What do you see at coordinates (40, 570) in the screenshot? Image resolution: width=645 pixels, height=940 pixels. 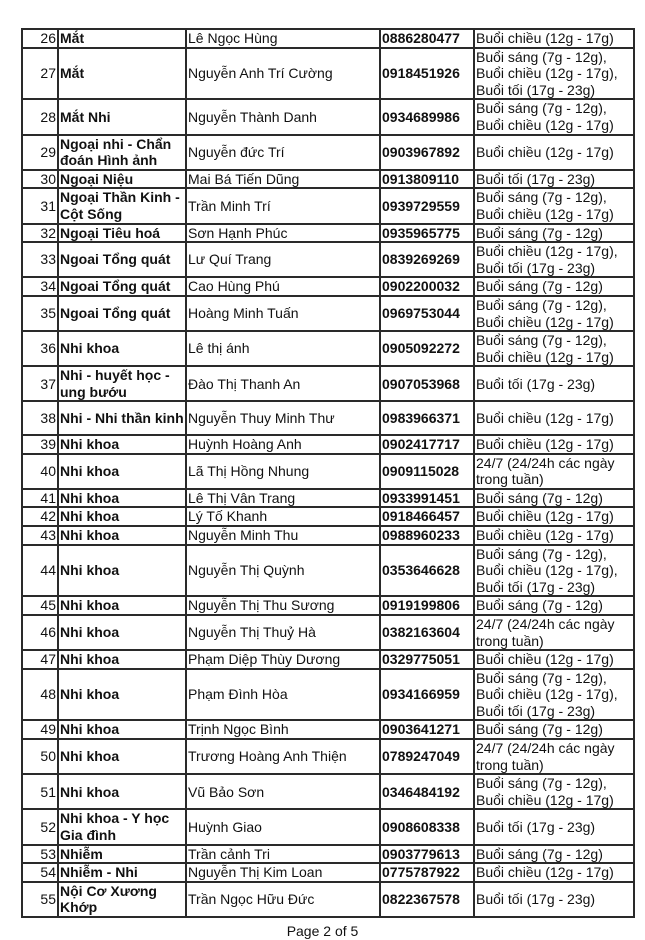 I see `row-number: 44` at bounding box center [40, 570].